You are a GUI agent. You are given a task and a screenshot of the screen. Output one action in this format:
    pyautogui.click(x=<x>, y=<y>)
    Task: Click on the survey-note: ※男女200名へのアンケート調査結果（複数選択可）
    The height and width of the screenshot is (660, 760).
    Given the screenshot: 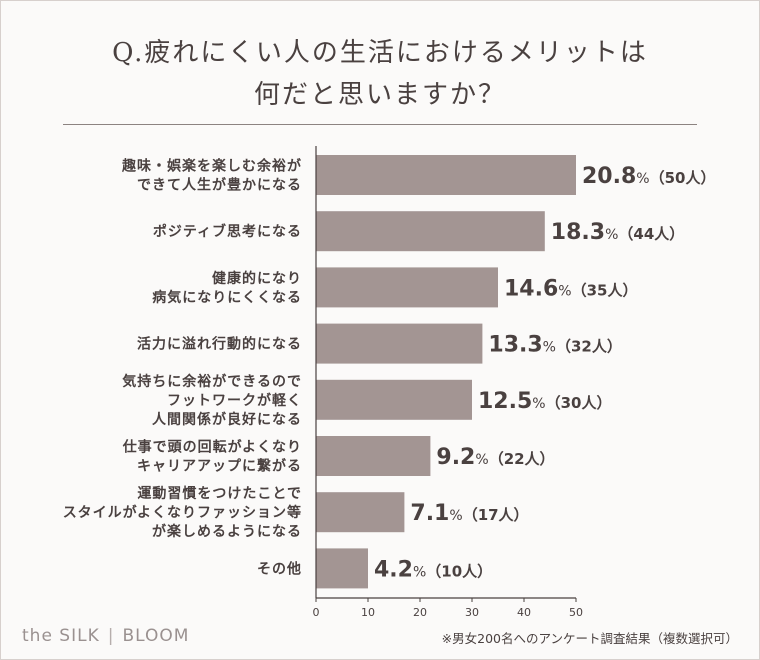 What is the action you would take?
    pyautogui.click(x=589, y=638)
    